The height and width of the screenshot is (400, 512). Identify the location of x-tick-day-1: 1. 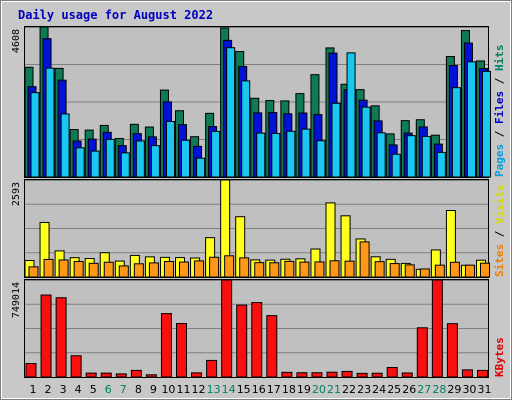
(33, 389).